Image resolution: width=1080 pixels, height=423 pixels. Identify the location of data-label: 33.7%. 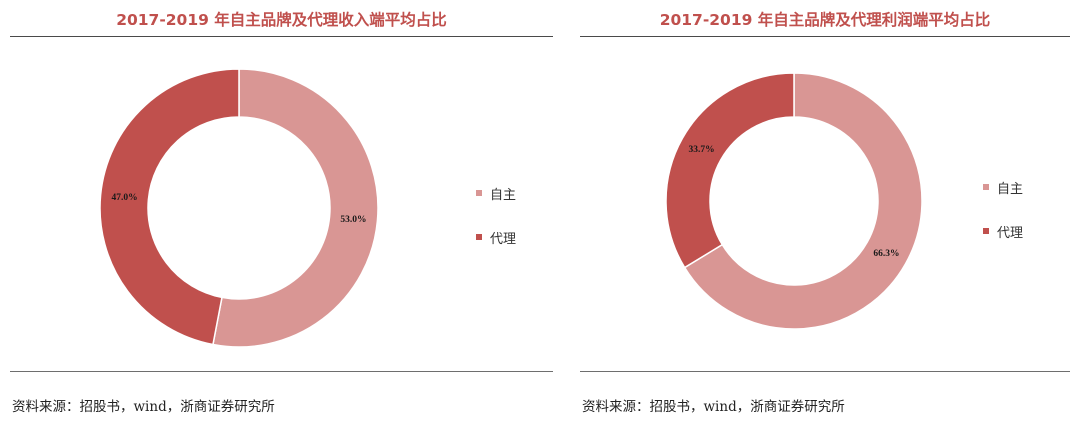
(702, 150).